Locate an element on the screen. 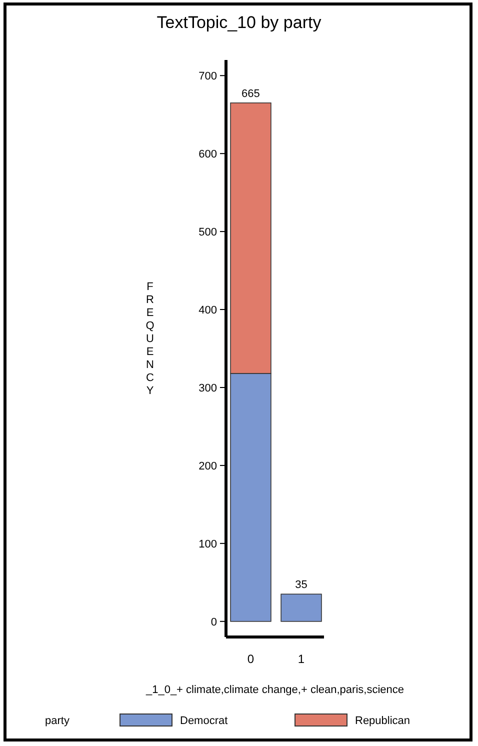  y-tick-label: 300 is located at coordinates (207, 388).